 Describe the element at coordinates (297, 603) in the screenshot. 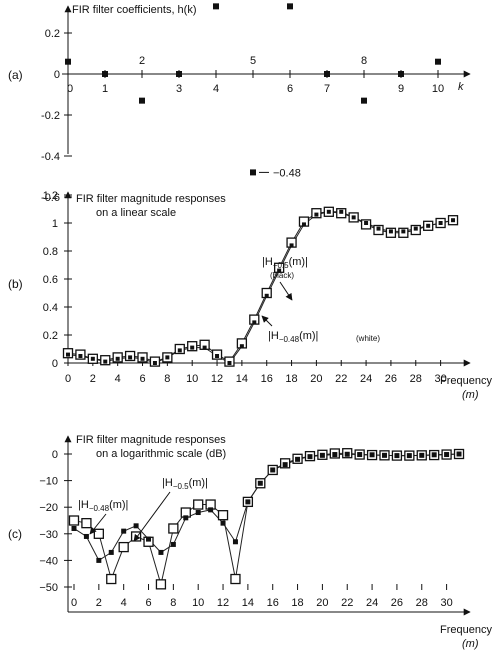

I see `x-tick-label-9: 18` at that location.